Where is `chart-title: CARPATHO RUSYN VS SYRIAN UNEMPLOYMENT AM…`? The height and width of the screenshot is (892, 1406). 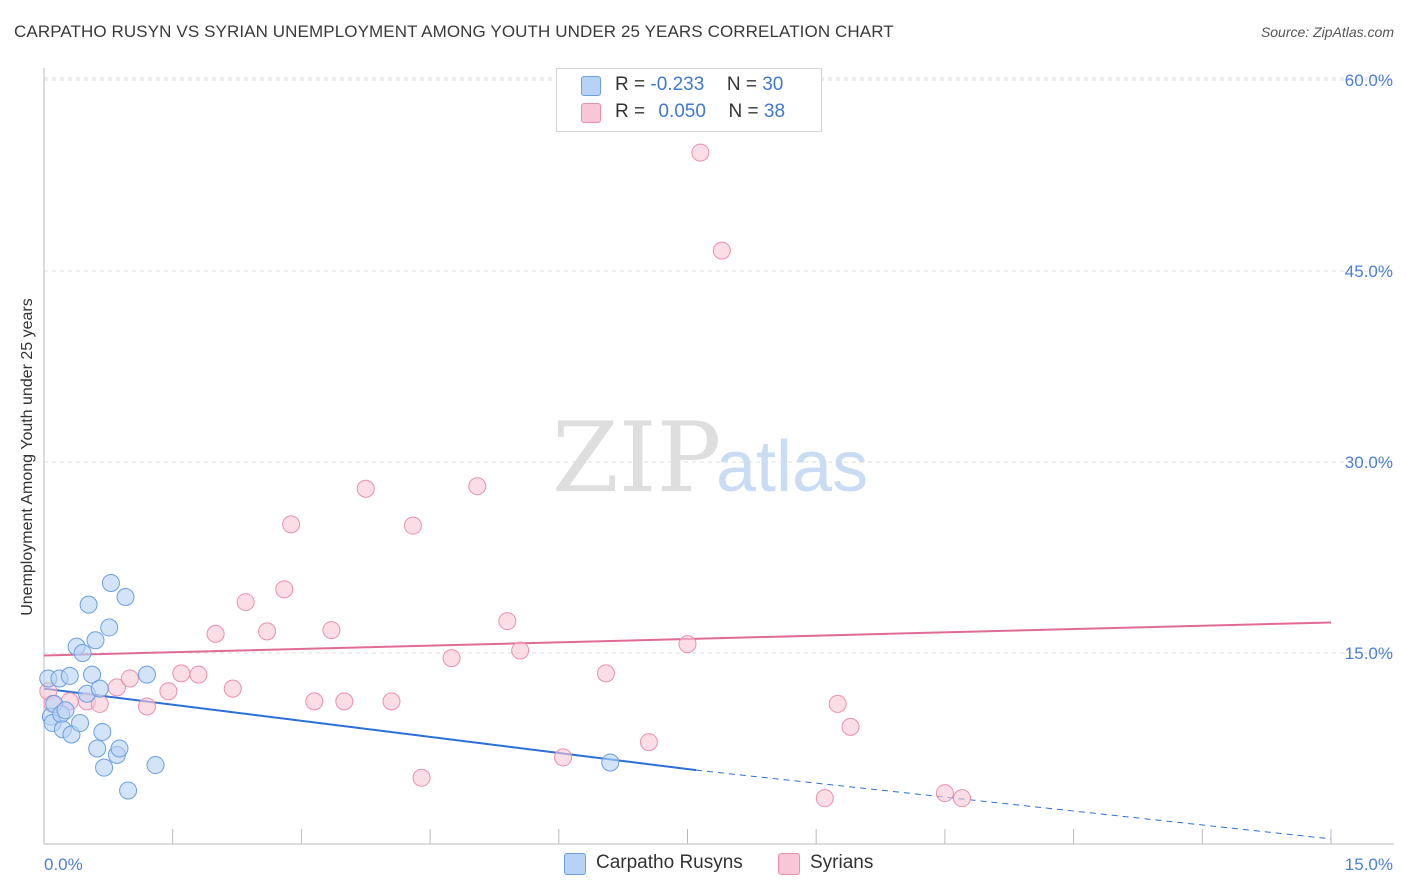 chart-title: CARPATHO RUSYN VS SYRIAN UNEMPLOYMENT AM… is located at coordinates (454, 31).